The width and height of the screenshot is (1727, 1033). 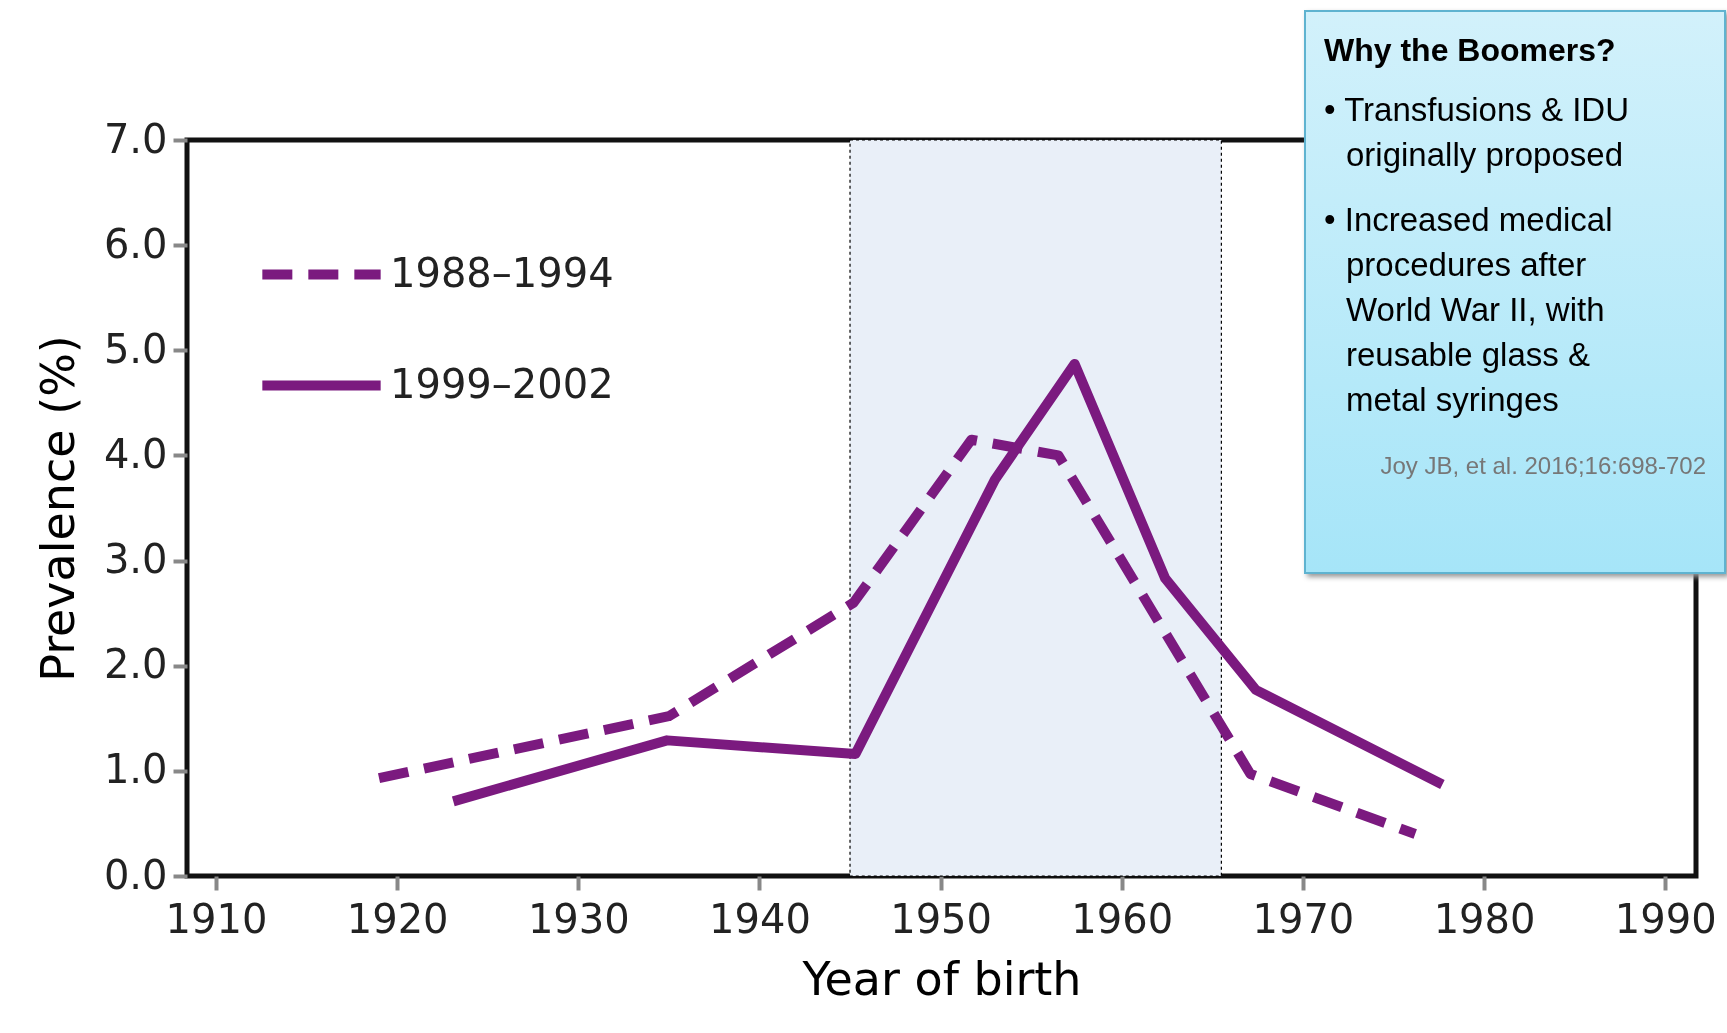 I want to click on x-tick-label: 1930, so click(x=578, y=918).